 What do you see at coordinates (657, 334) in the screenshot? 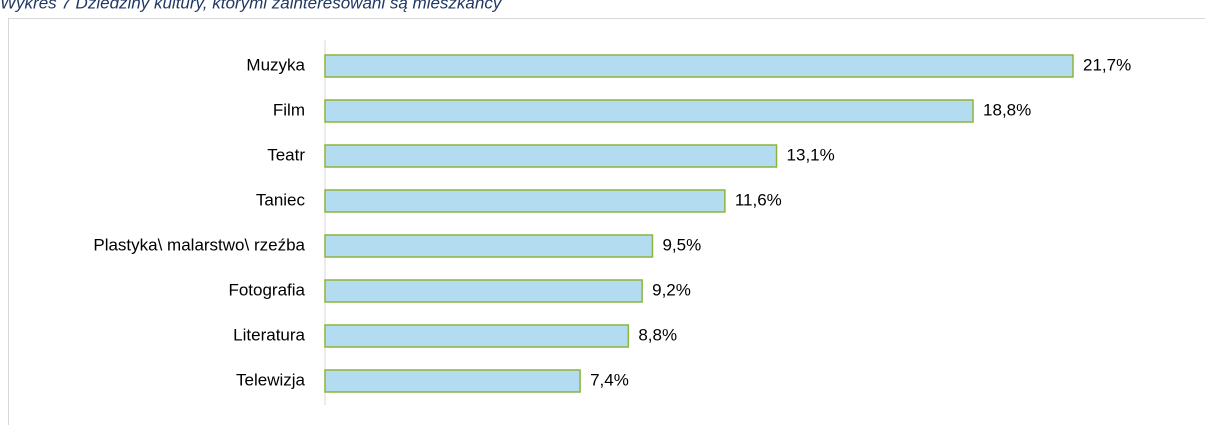
I see `value-label: 8,8%` at bounding box center [657, 334].